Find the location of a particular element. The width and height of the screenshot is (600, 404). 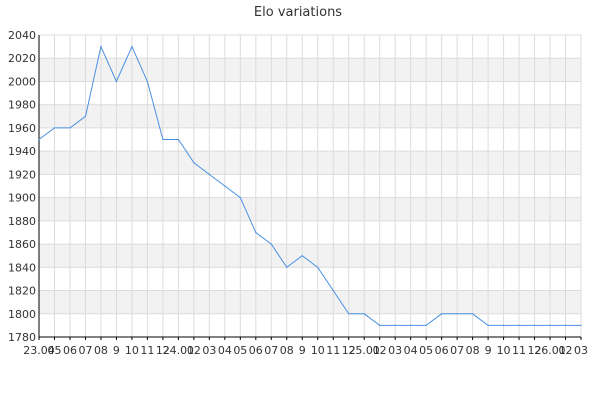

y-tick-label: 1780 is located at coordinates (22, 337).